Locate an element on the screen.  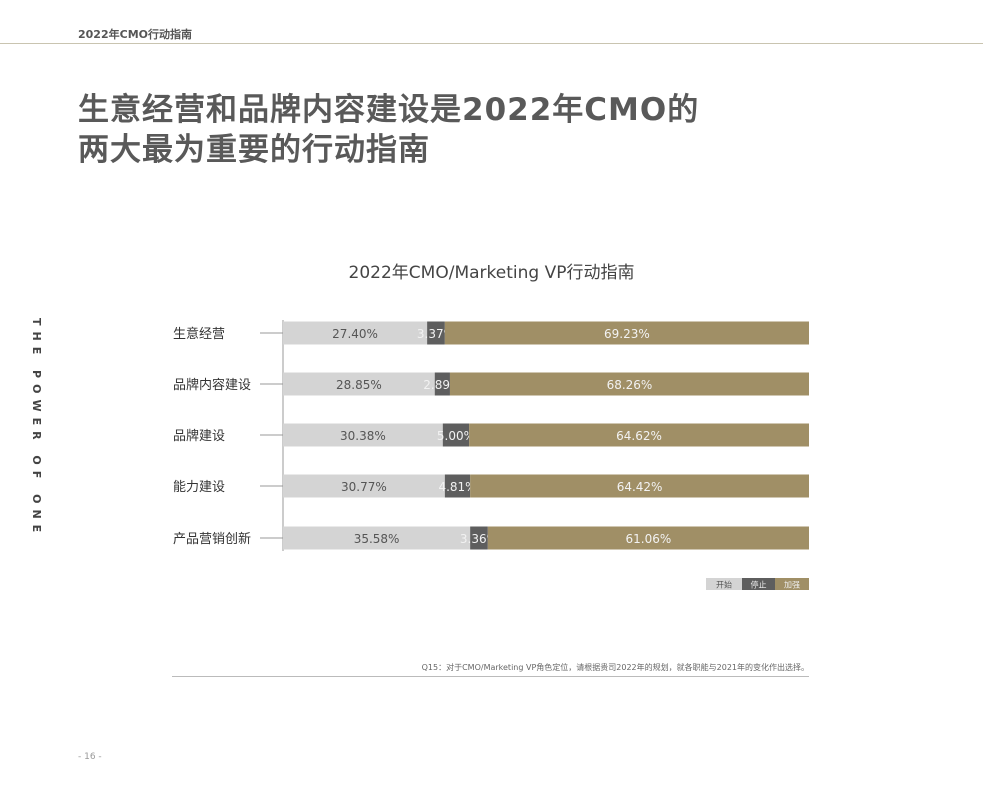
data-label: 68.26% is located at coordinates (630, 385).